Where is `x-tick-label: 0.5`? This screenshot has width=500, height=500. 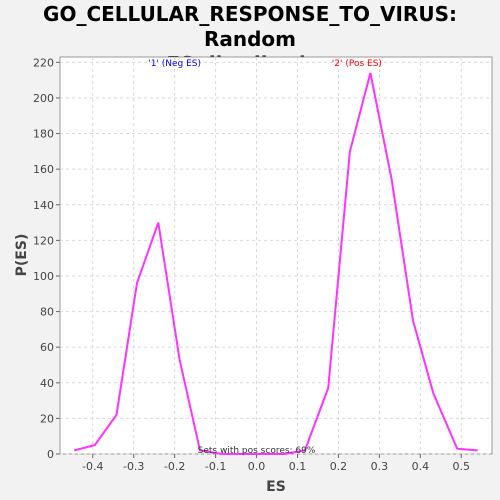 x-tick-label: 0.5 is located at coordinates (462, 466).